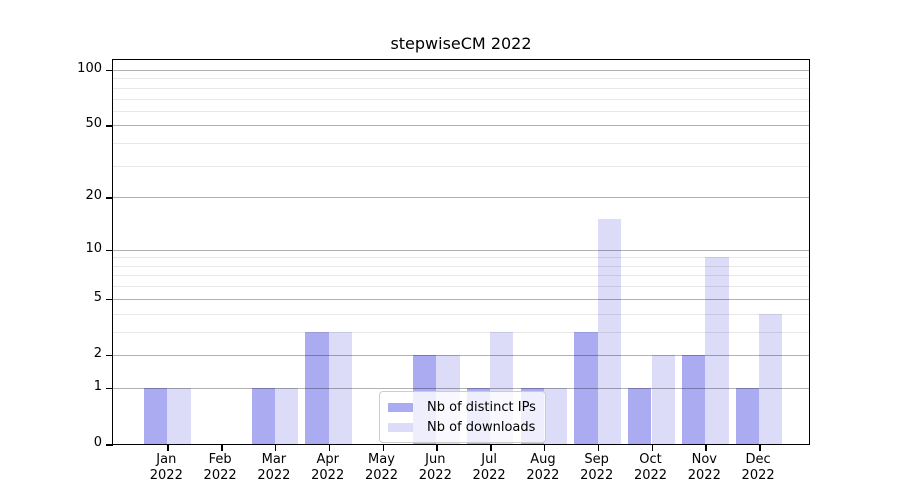 This screenshot has height=500, width=900. I want to click on y-tick-label: 1, so click(97, 386).